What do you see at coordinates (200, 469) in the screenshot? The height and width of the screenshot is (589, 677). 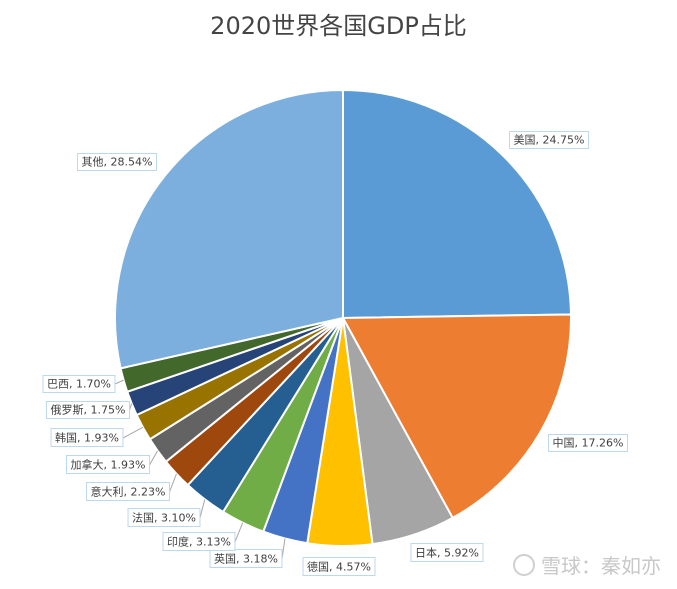 I see `leader-lines` at bounding box center [200, 469].